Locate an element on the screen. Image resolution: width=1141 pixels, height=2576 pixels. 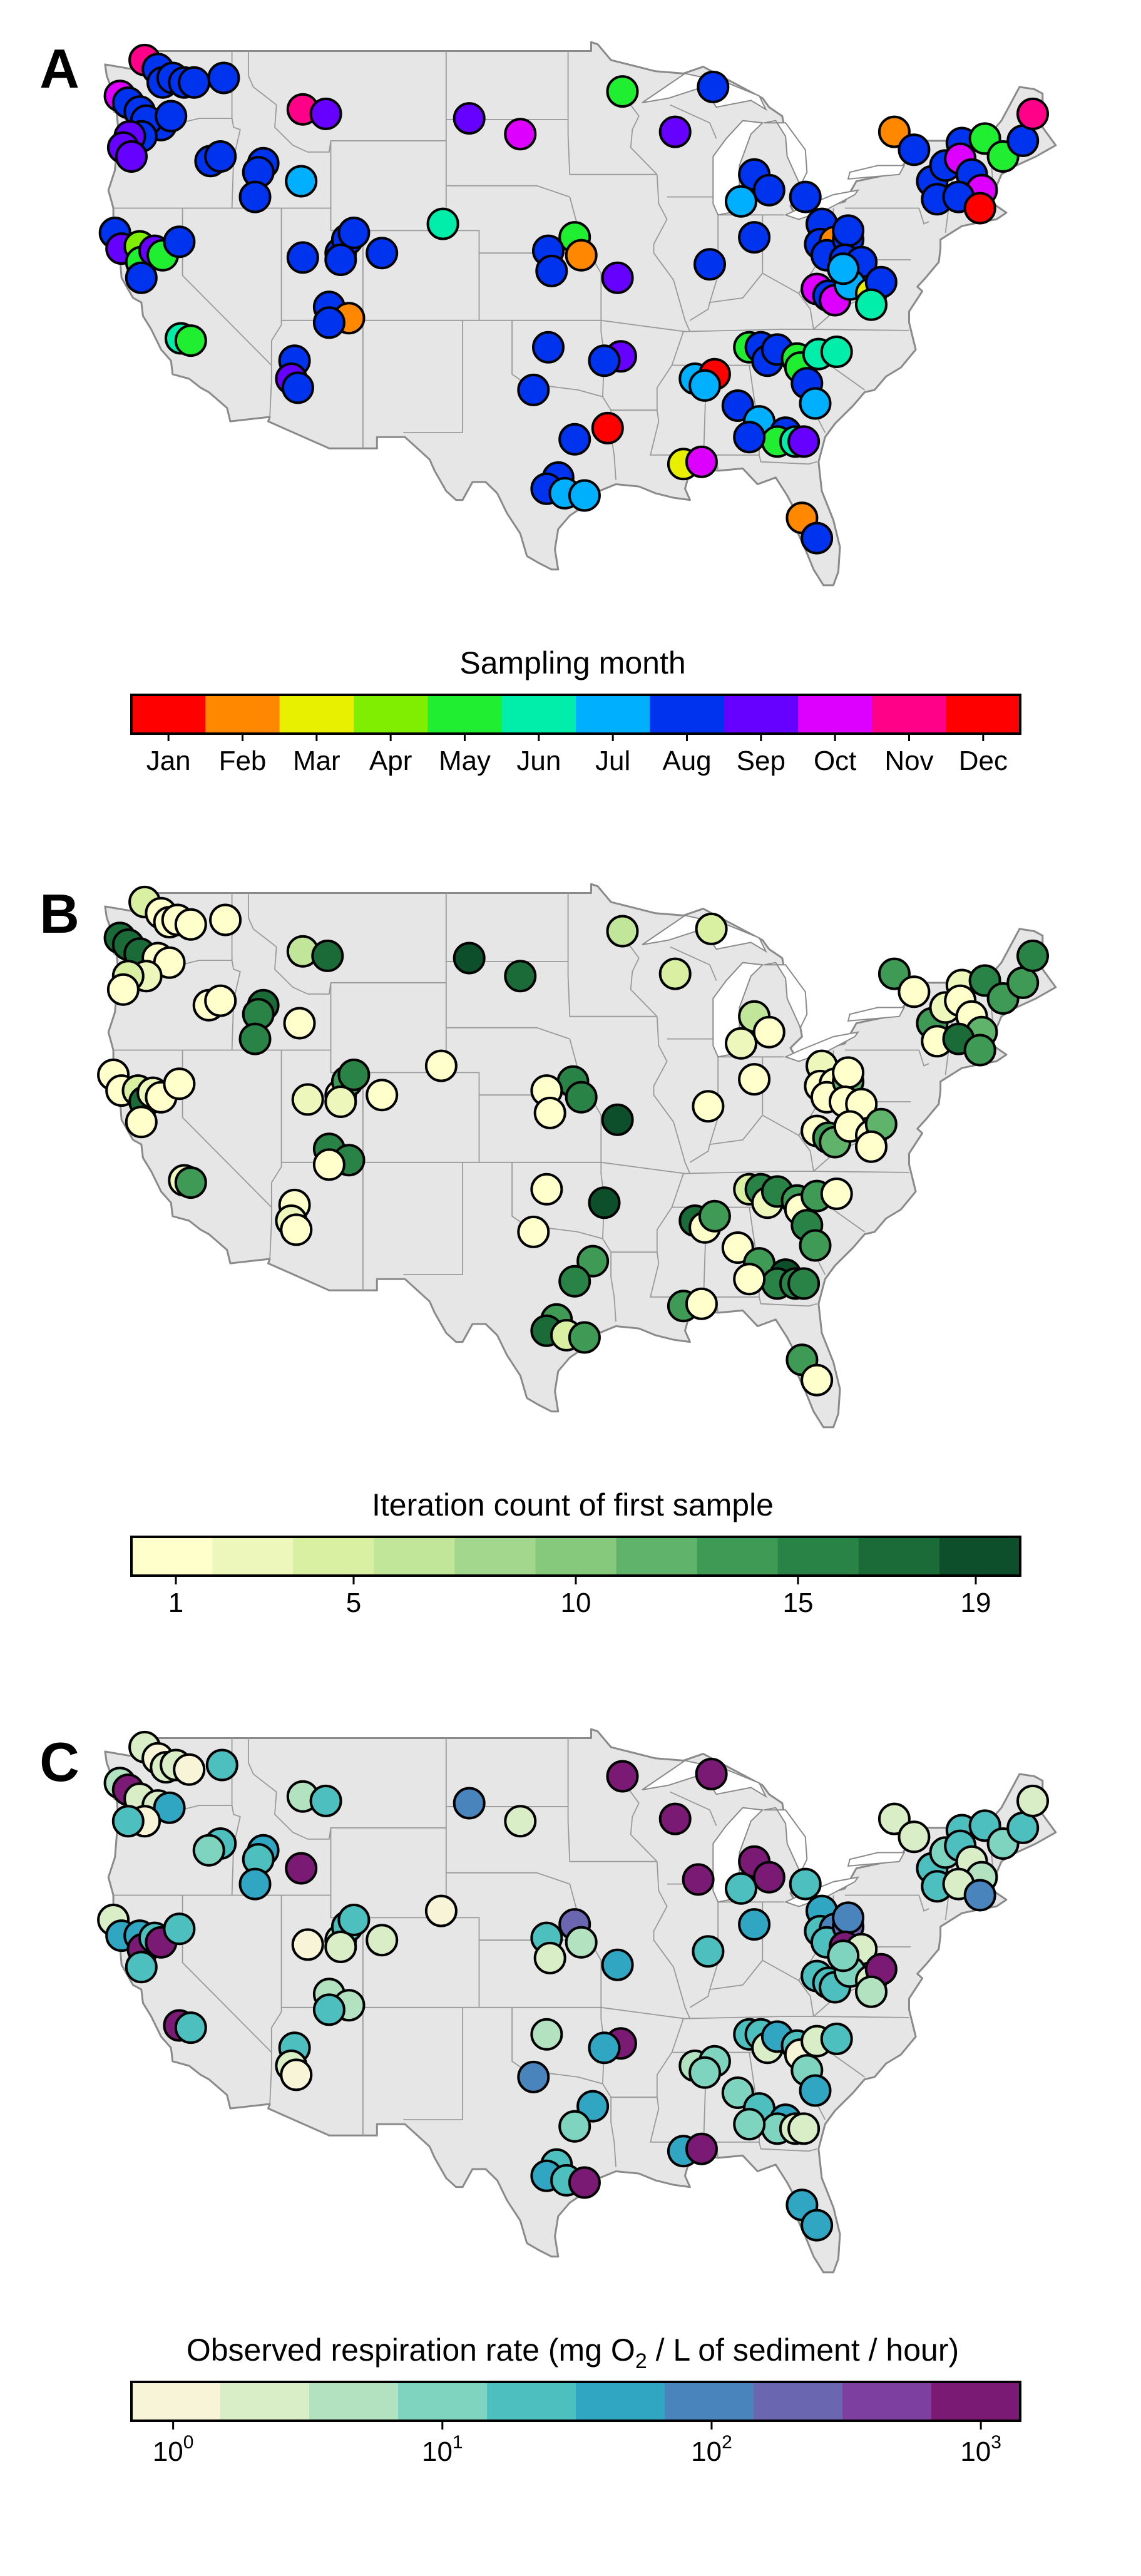
colorbar-tick-label: 19 is located at coordinates (976, 1603).